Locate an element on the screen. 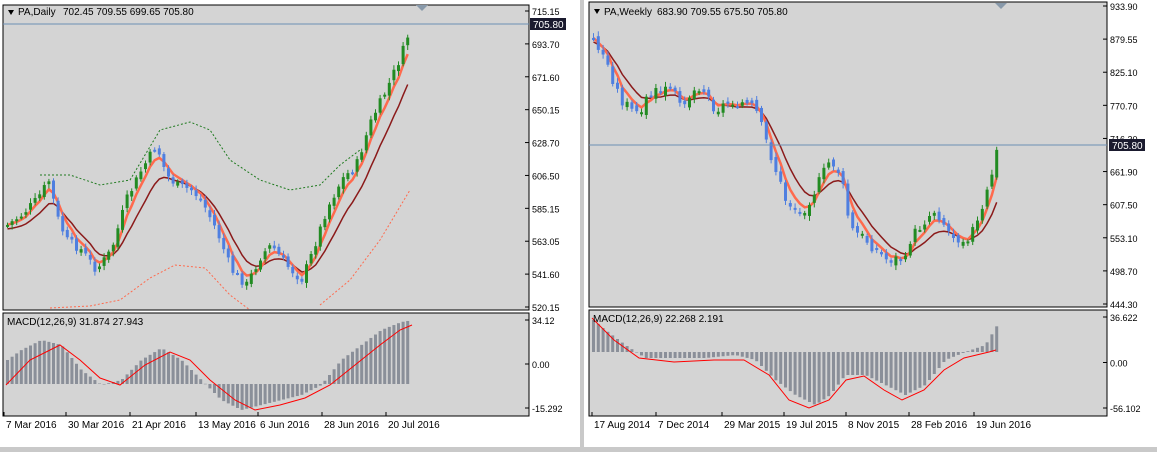  axis-tick-label: 498.70 is located at coordinates (1124, 272).